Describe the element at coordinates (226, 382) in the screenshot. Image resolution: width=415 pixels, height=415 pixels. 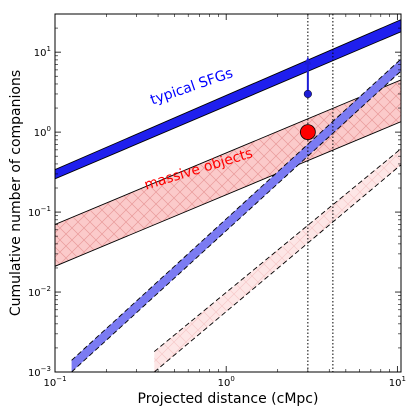
I see `x-tick-label: 10⁰` at that location.